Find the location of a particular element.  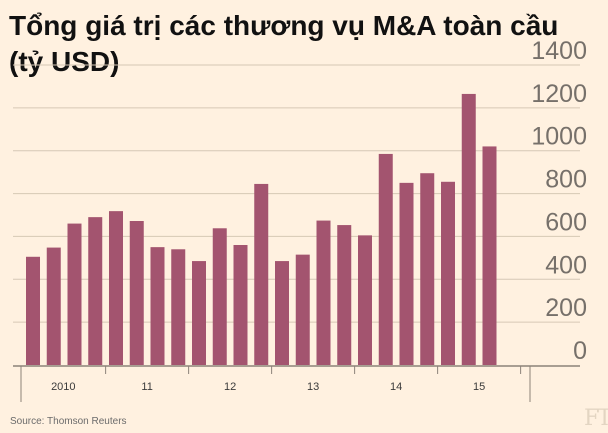

source-note: Source: Thomson Reuters is located at coordinates (68, 421).